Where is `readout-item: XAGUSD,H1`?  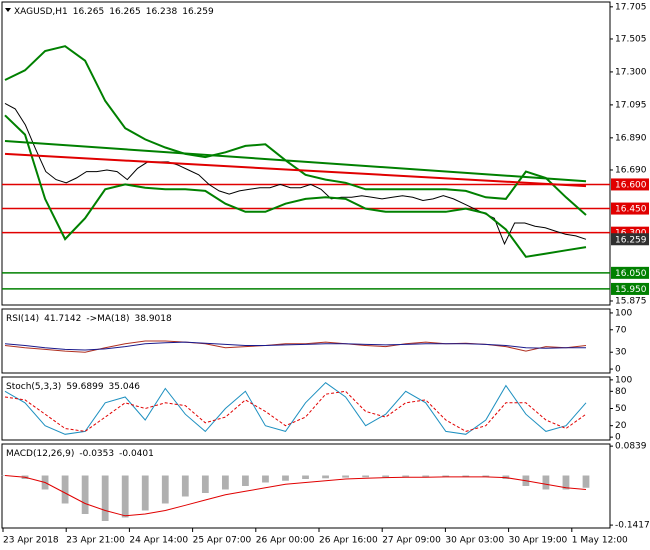 readout-item: XAGUSD,H1 is located at coordinates (41, 12).